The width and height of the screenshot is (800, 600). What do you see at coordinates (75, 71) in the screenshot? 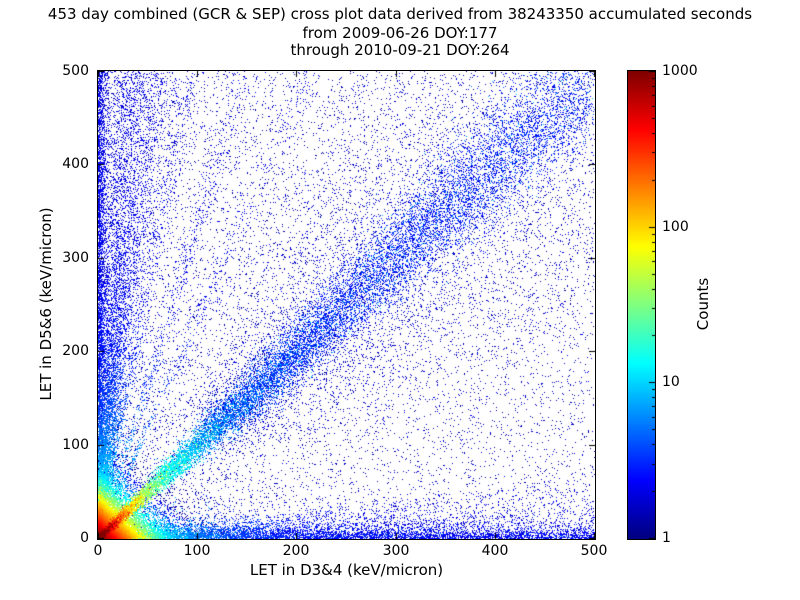
I see `y-tick-label: 500` at bounding box center [75, 71].